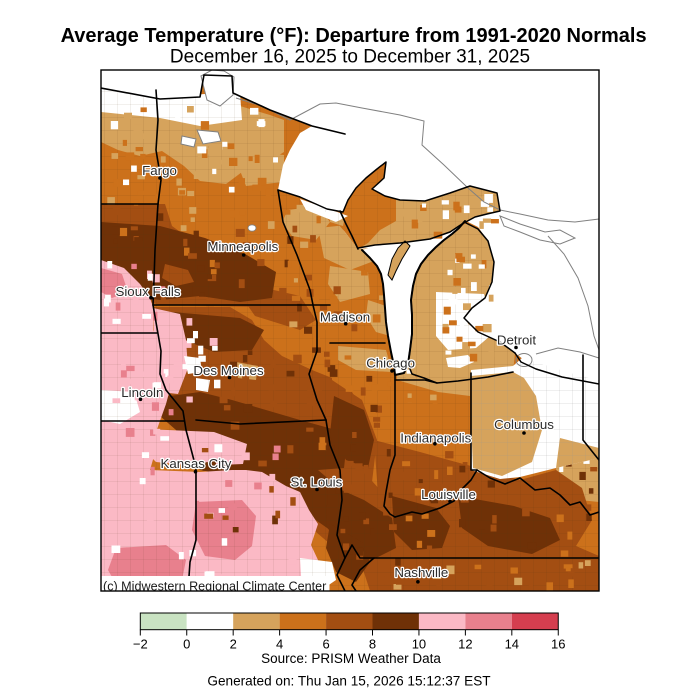 The height and width of the screenshot is (700, 700). I want to click on svg-text:December 16, 2025 to December: December 16, 2025 to December 31, 2025, so click(350, 57).